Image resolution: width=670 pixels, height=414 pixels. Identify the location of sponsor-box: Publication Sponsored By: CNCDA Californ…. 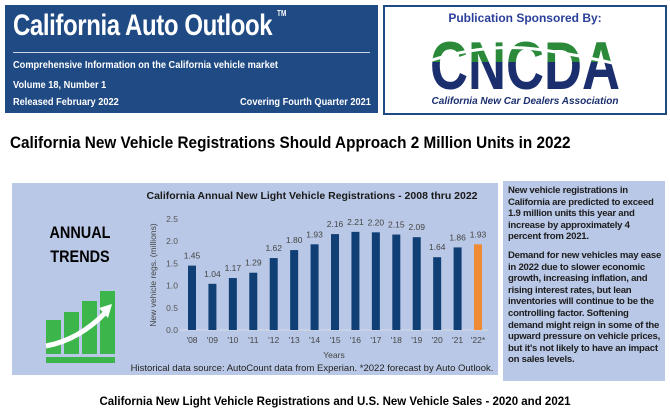
(525, 60).